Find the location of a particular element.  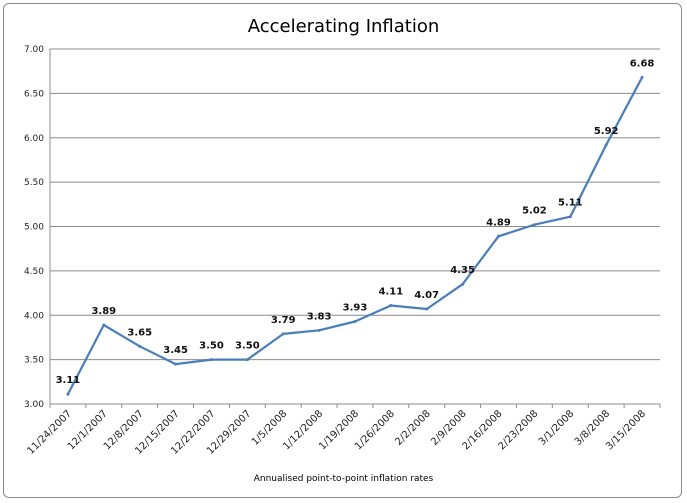

data-label: 3.45 is located at coordinates (175, 350).